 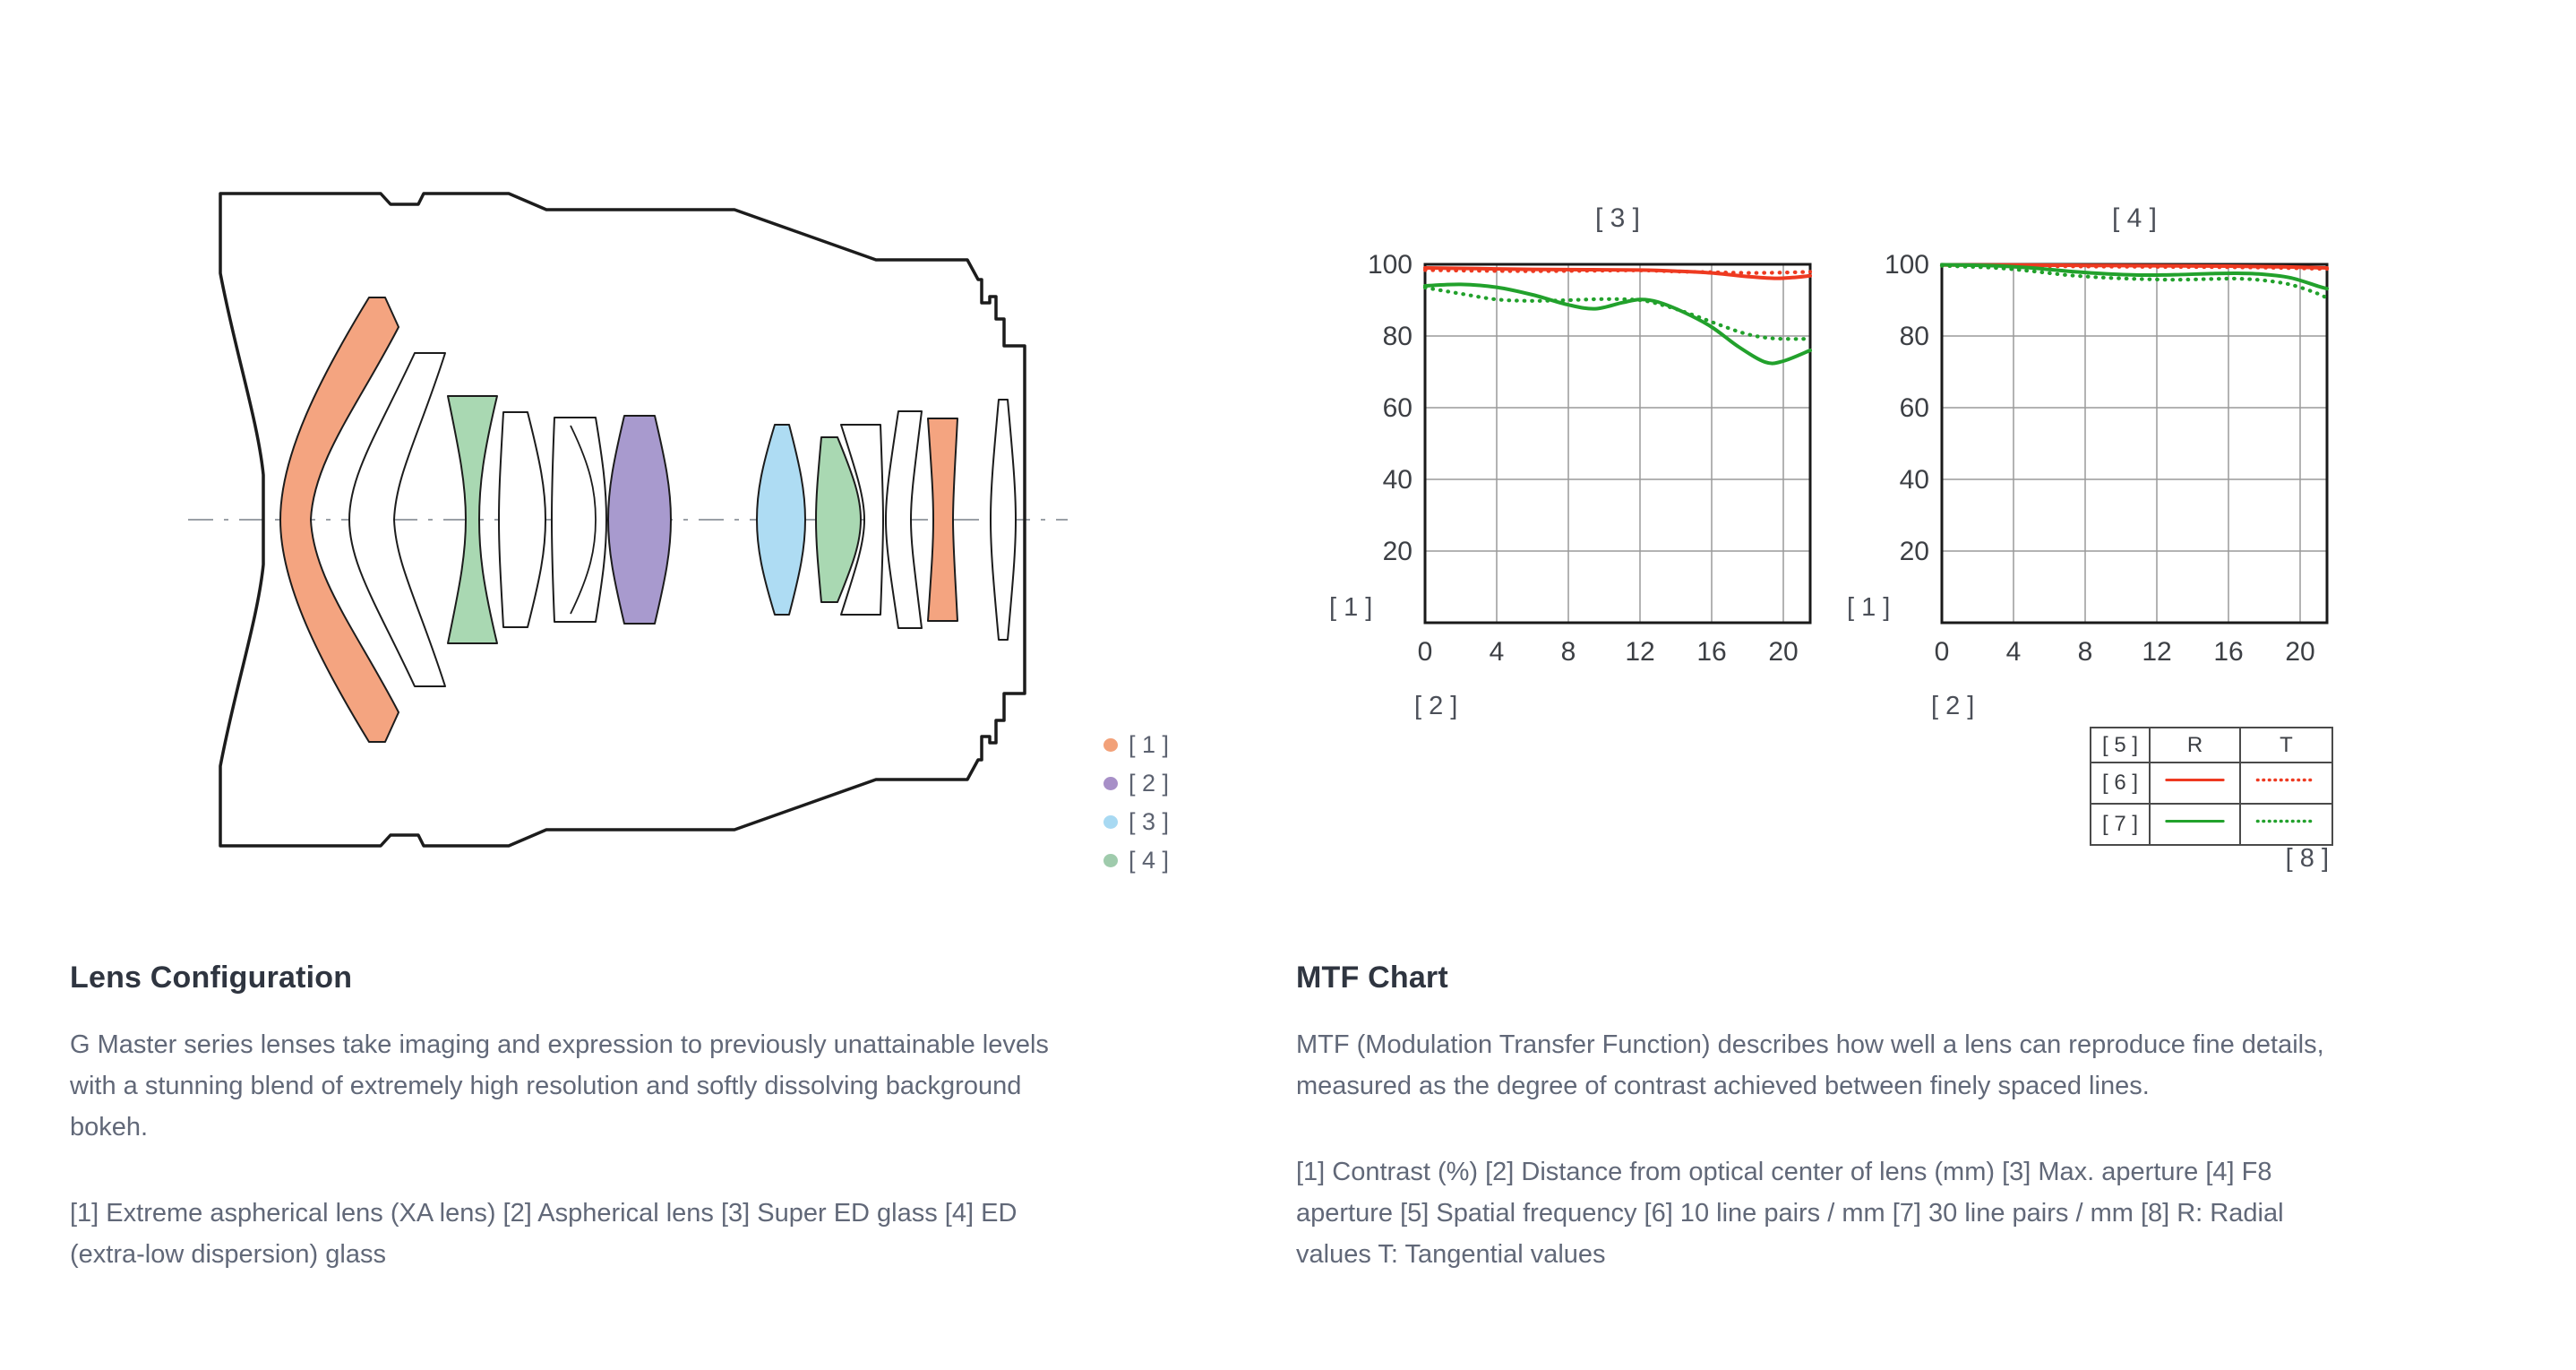 What do you see at coordinates (1617, 218) in the screenshot?
I see `chart-title: [ 3 ]` at bounding box center [1617, 218].